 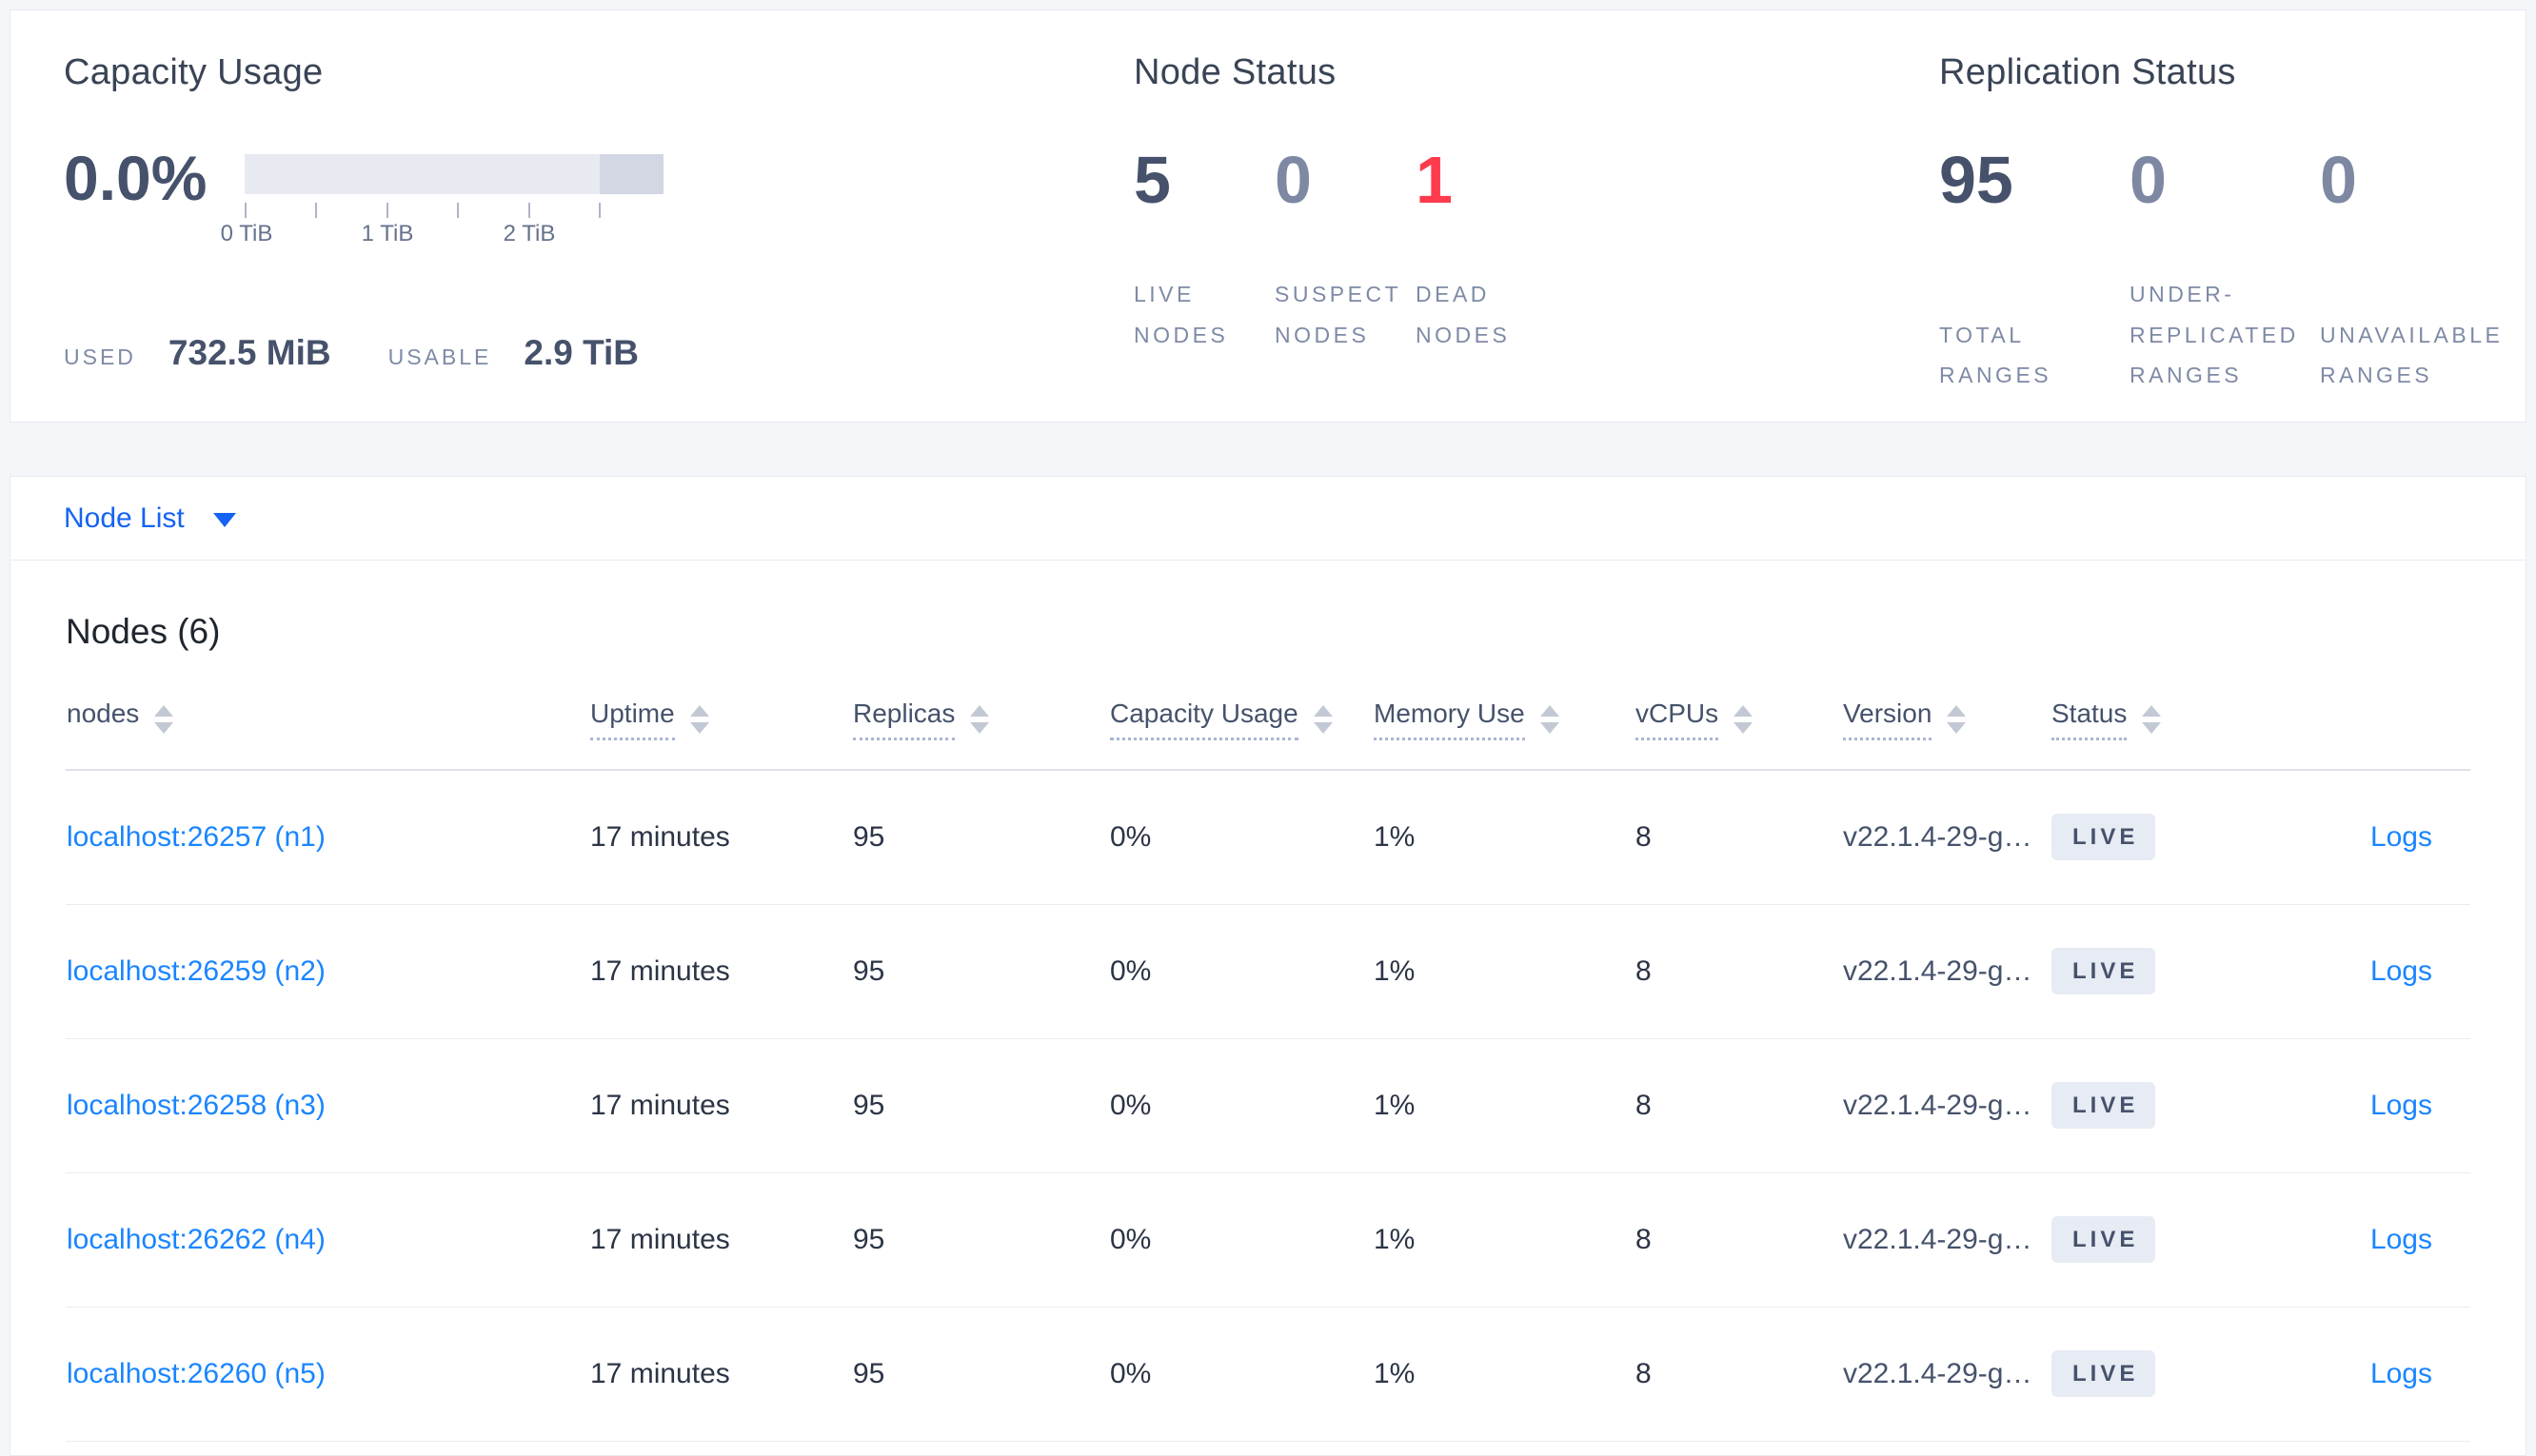 What do you see at coordinates (194, 72) in the screenshot?
I see `capacity-usage-title: Capacity Usage` at bounding box center [194, 72].